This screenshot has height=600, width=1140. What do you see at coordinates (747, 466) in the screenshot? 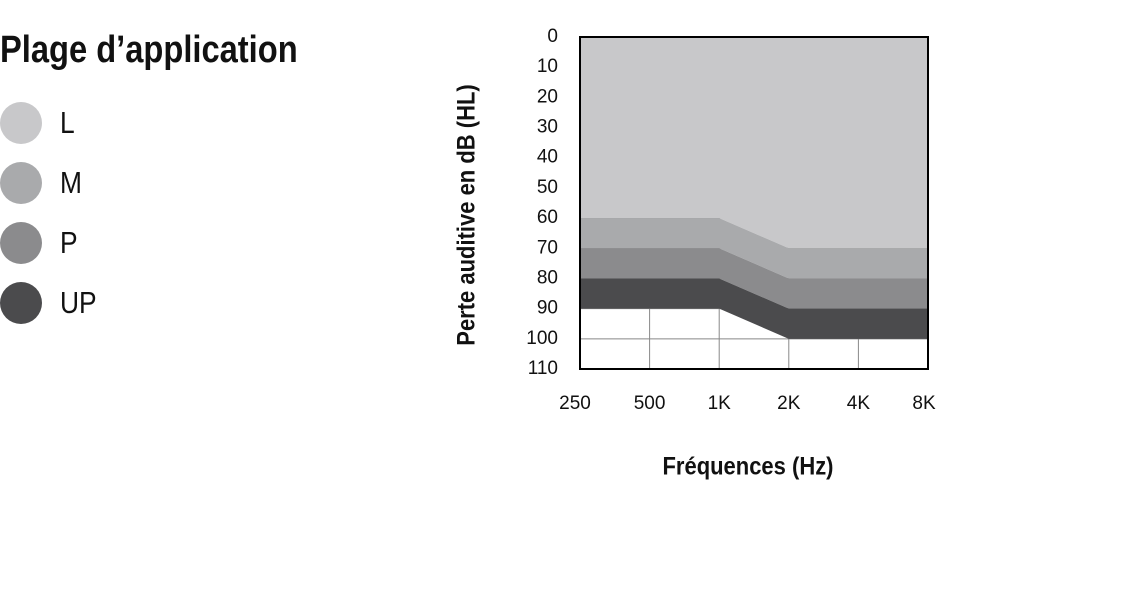
I see `x-axis-title: Fréquences (Hz)` at bounding box center [747, 466].